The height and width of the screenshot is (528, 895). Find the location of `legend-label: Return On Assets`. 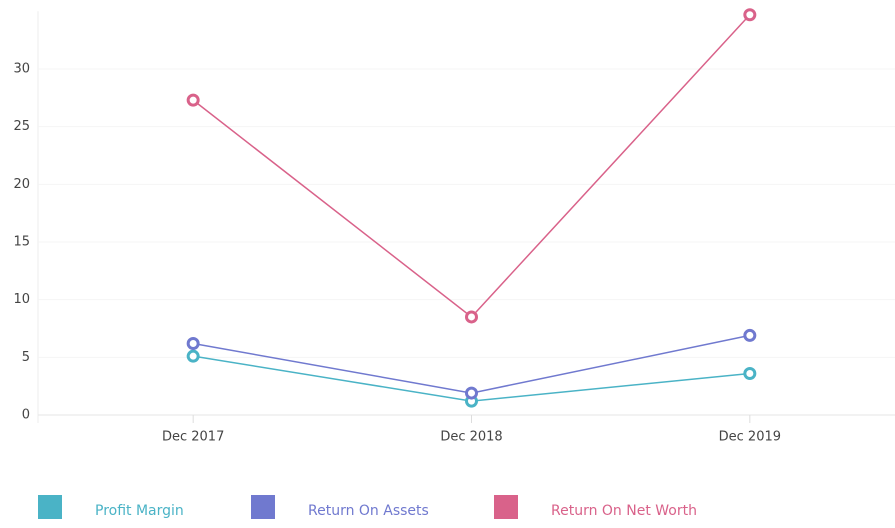

legend-label: Return On Assets is located at coordinates (368, 511).